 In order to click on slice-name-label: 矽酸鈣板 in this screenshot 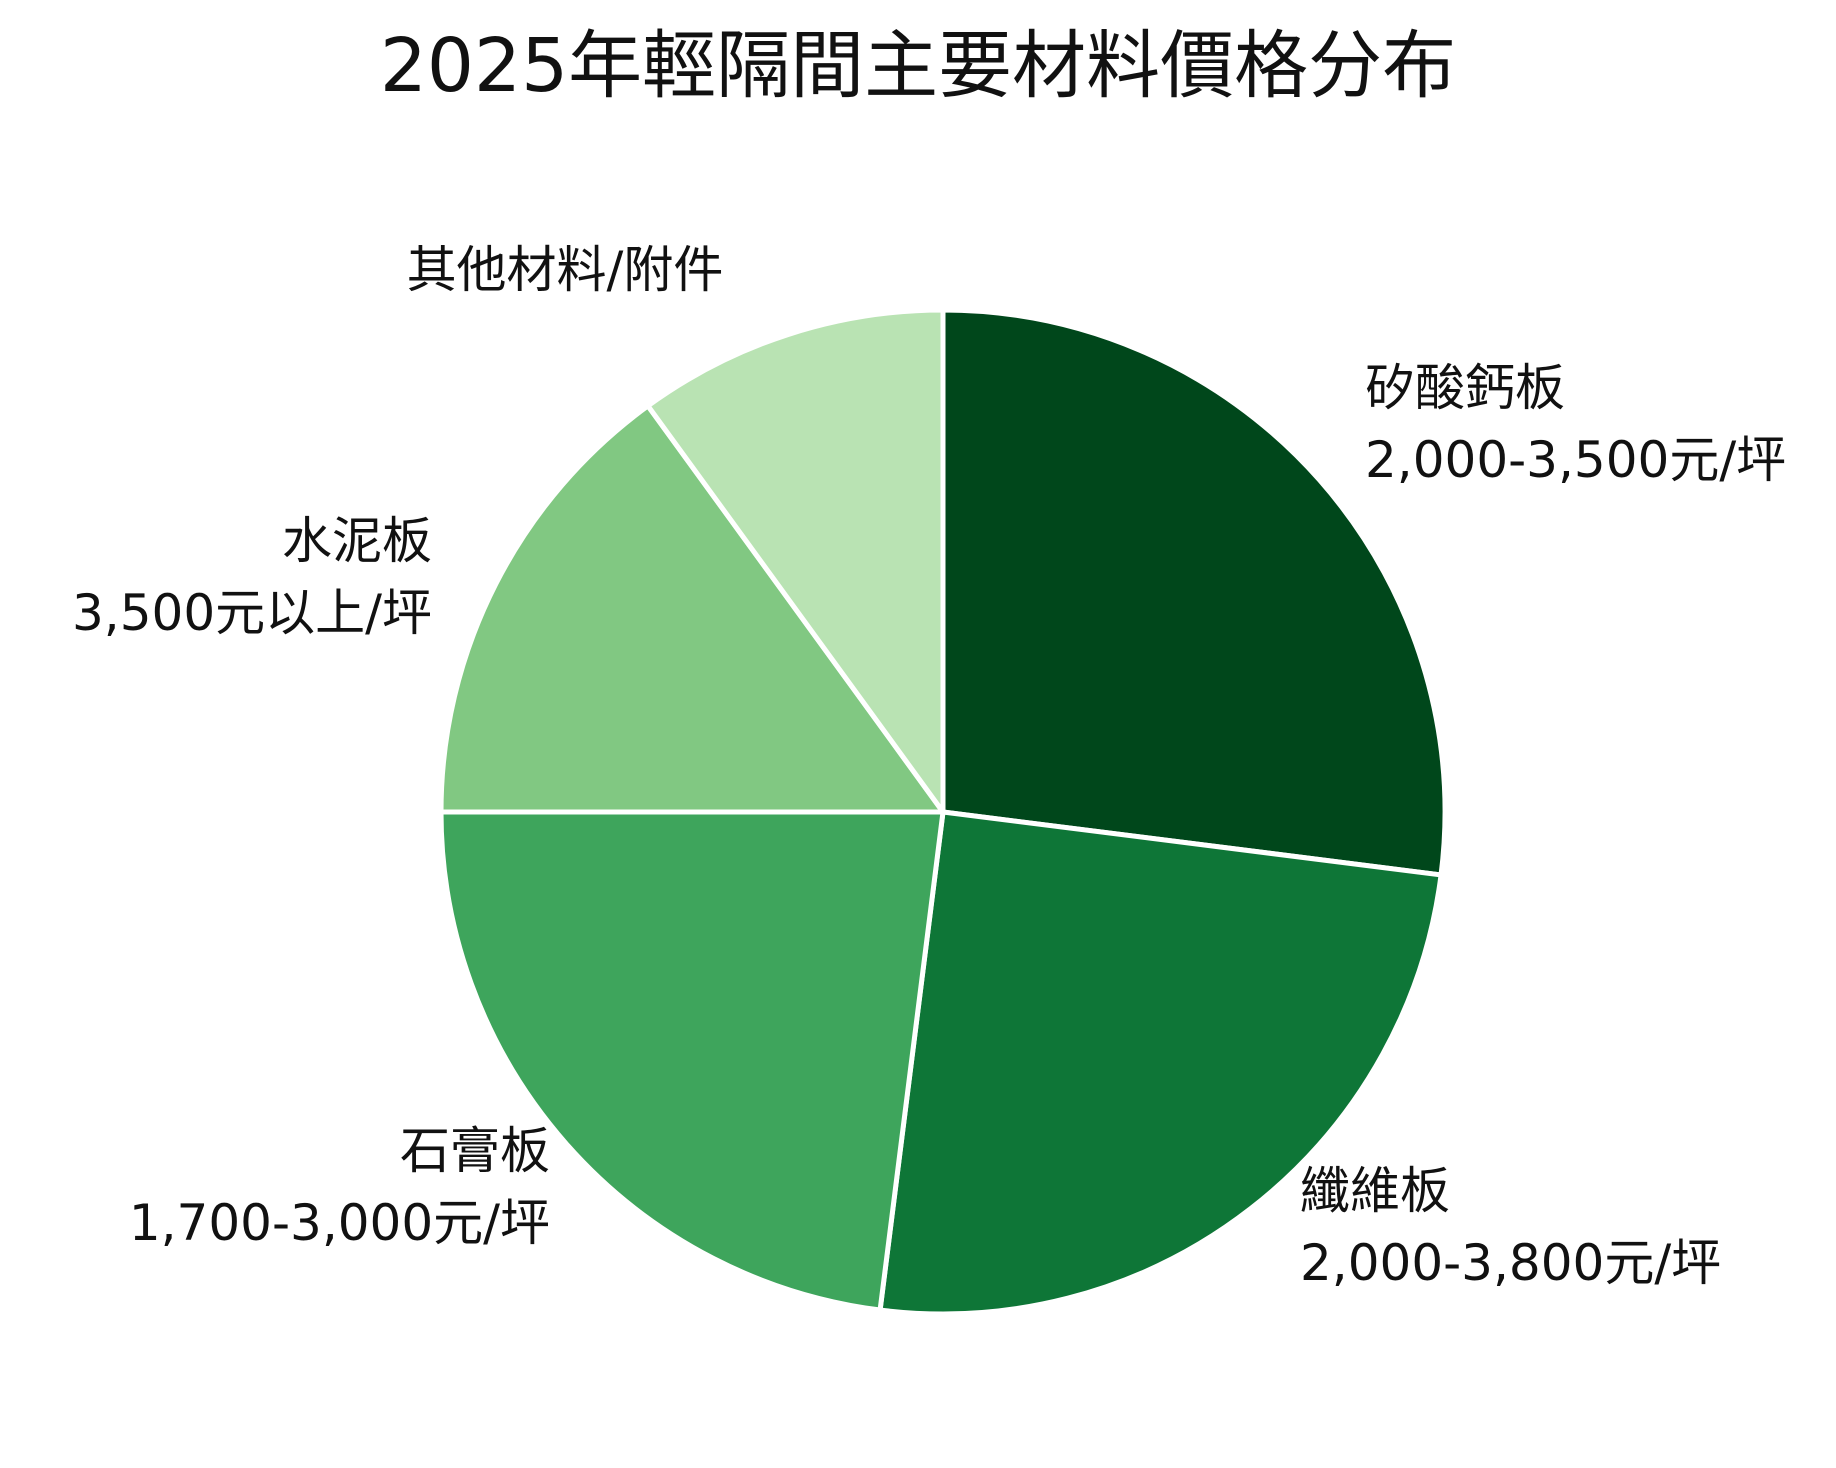, I will do `click(1465, 388)`.